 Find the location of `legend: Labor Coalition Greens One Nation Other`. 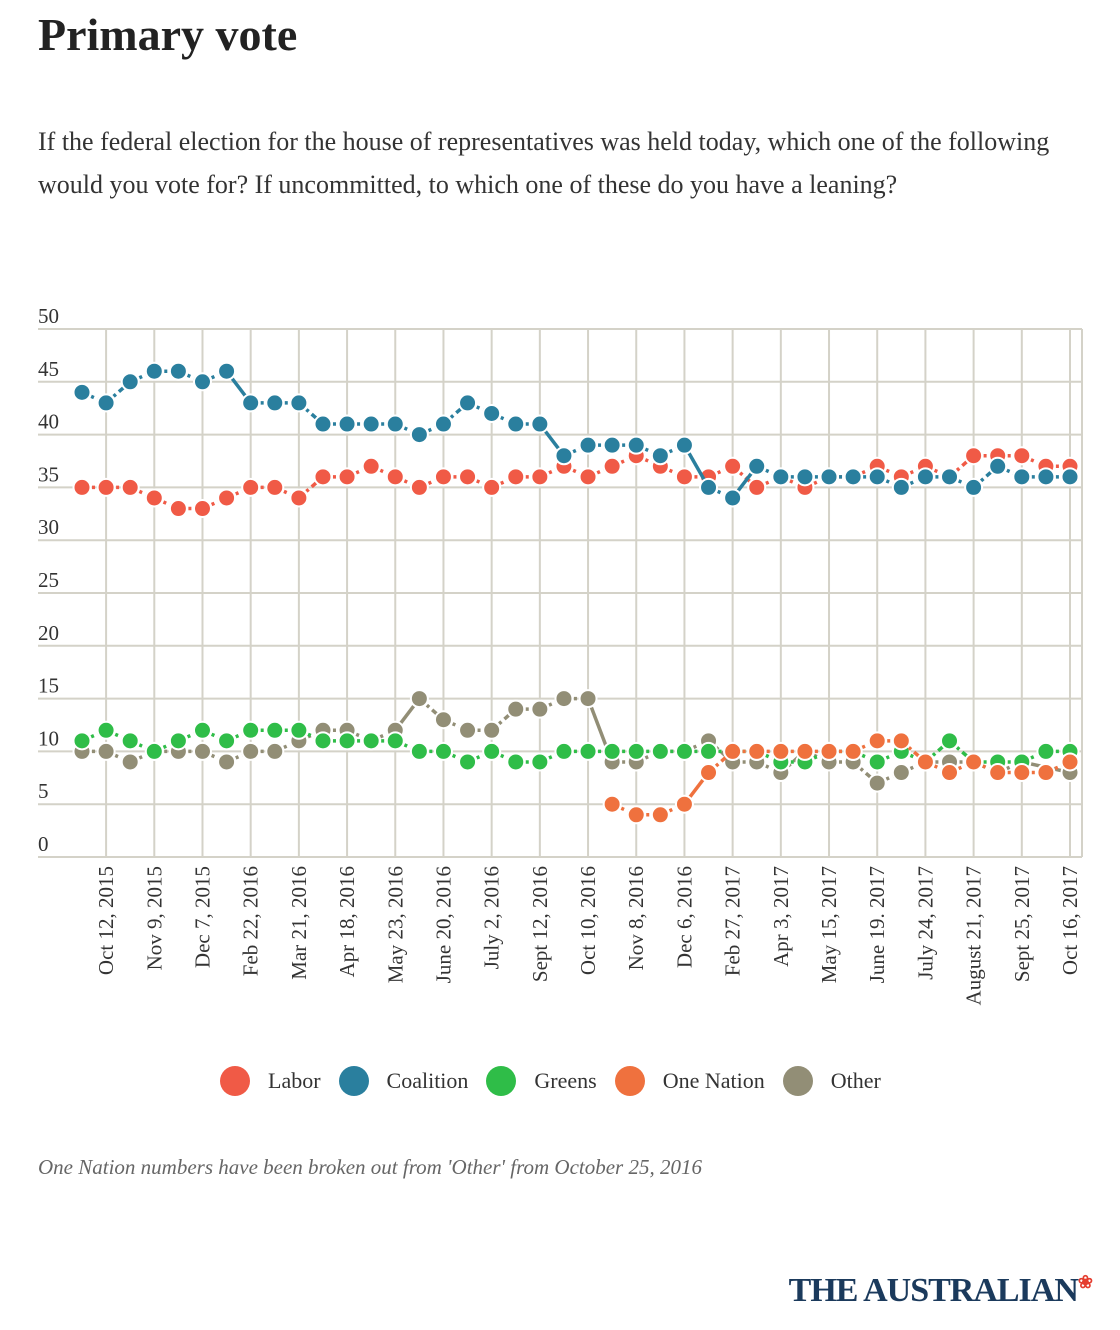

legend: Labor Coalition Greens One Nation Other is located at coordinates (559, 1081).